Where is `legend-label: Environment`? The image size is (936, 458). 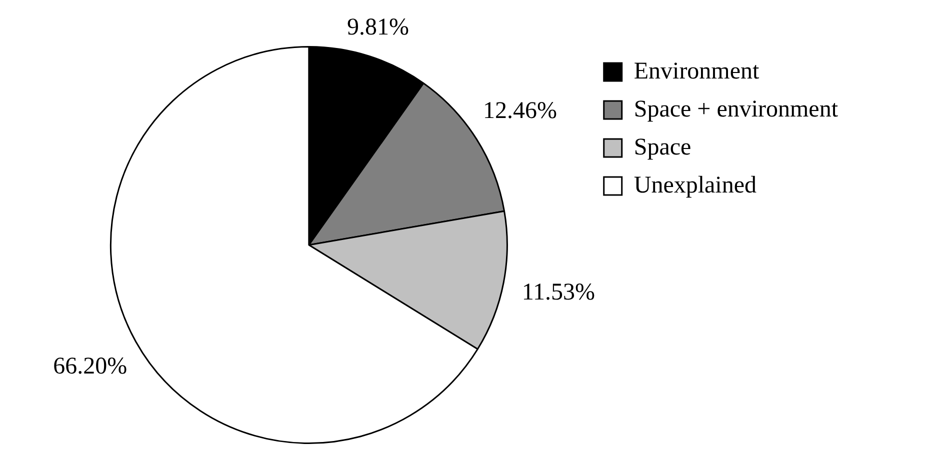 legend-label: Environment is located at coordinates (697, 71).